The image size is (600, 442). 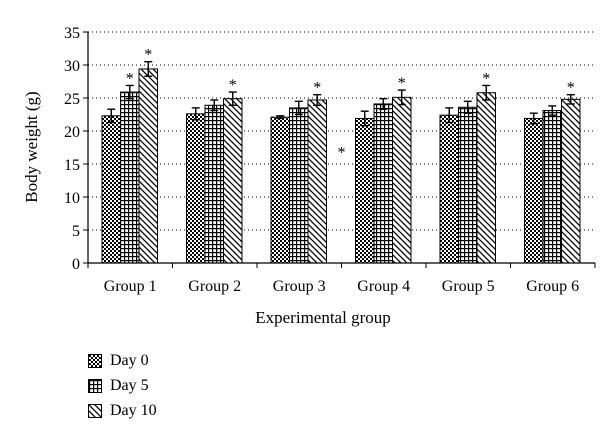 I want to click on x-axis-title: Experimental group, so click(x=323, y=317).